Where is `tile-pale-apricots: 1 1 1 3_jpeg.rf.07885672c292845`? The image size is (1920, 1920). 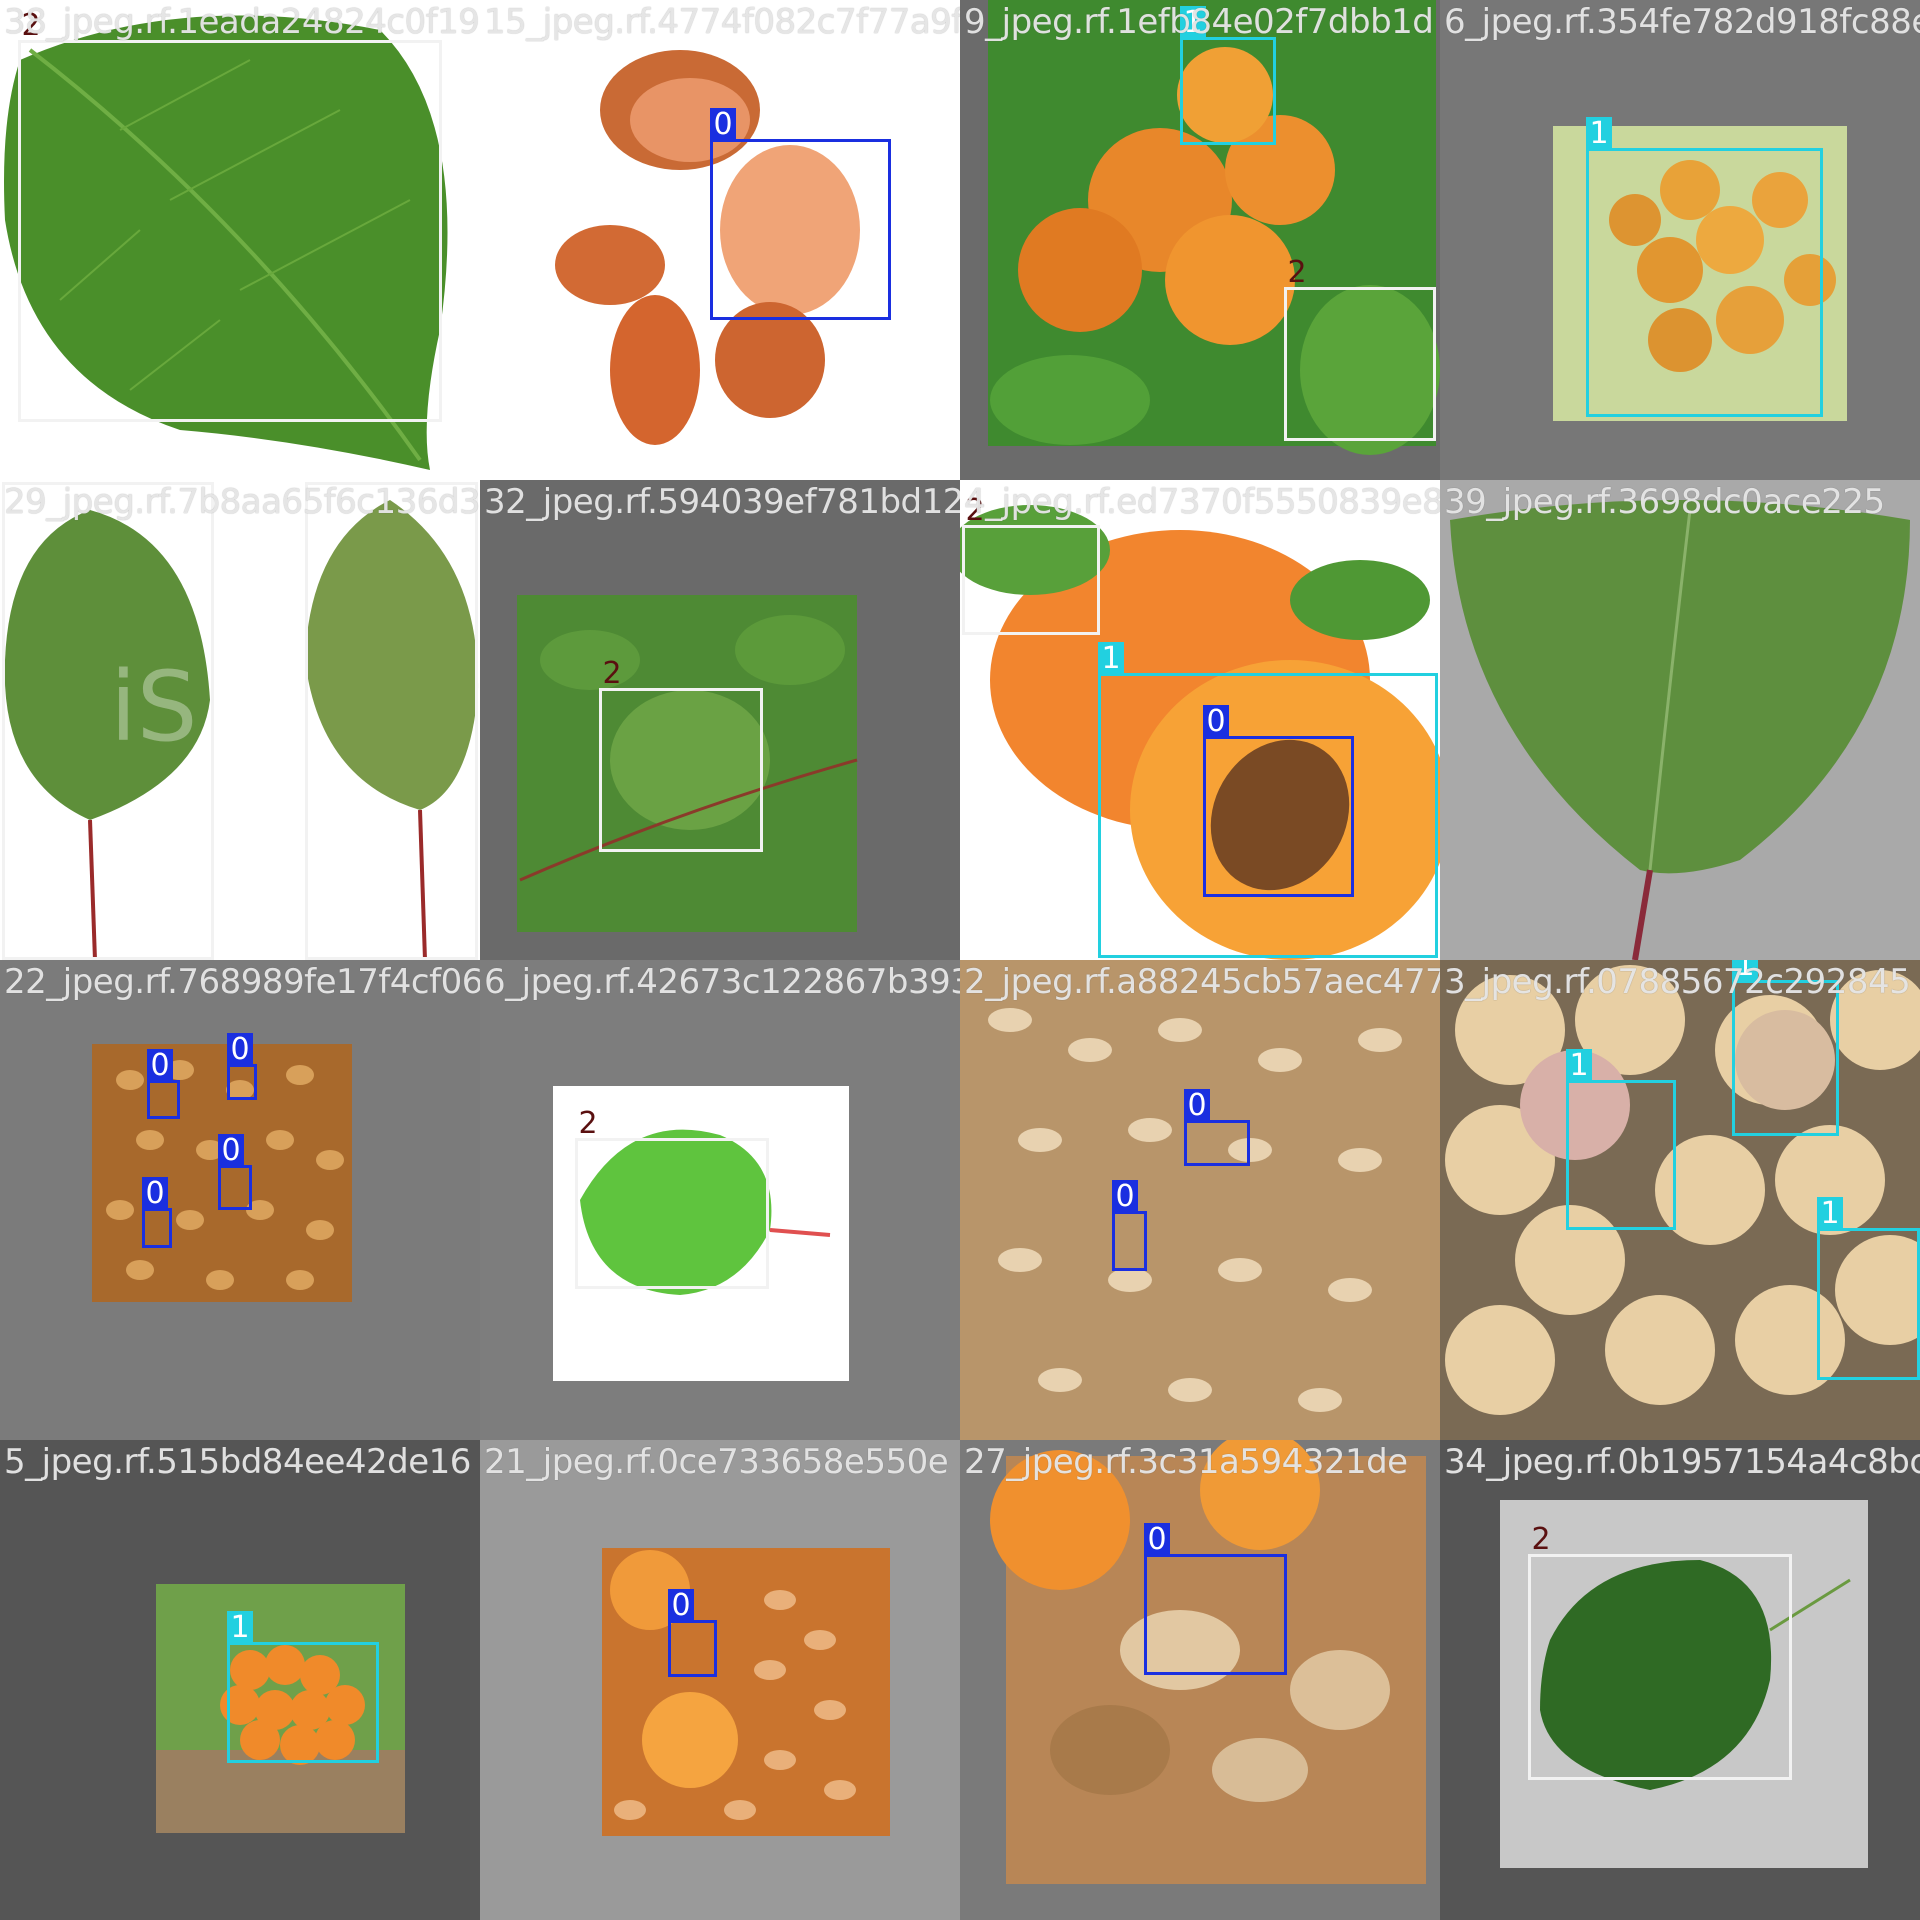 tile-pale-apricots: 1 1 1 3_jpeg.rf.07885672c292845 is located at coordinates (1680, 1200).